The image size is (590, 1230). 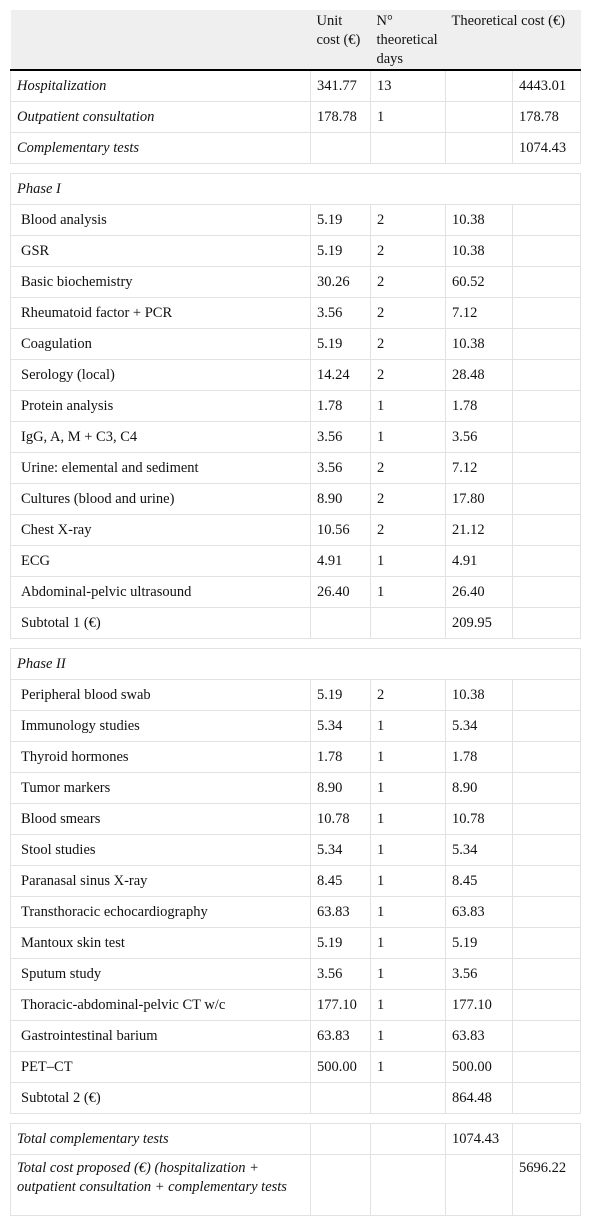 I want to click on phase-title: Phase I, so click(x=295, y=189).